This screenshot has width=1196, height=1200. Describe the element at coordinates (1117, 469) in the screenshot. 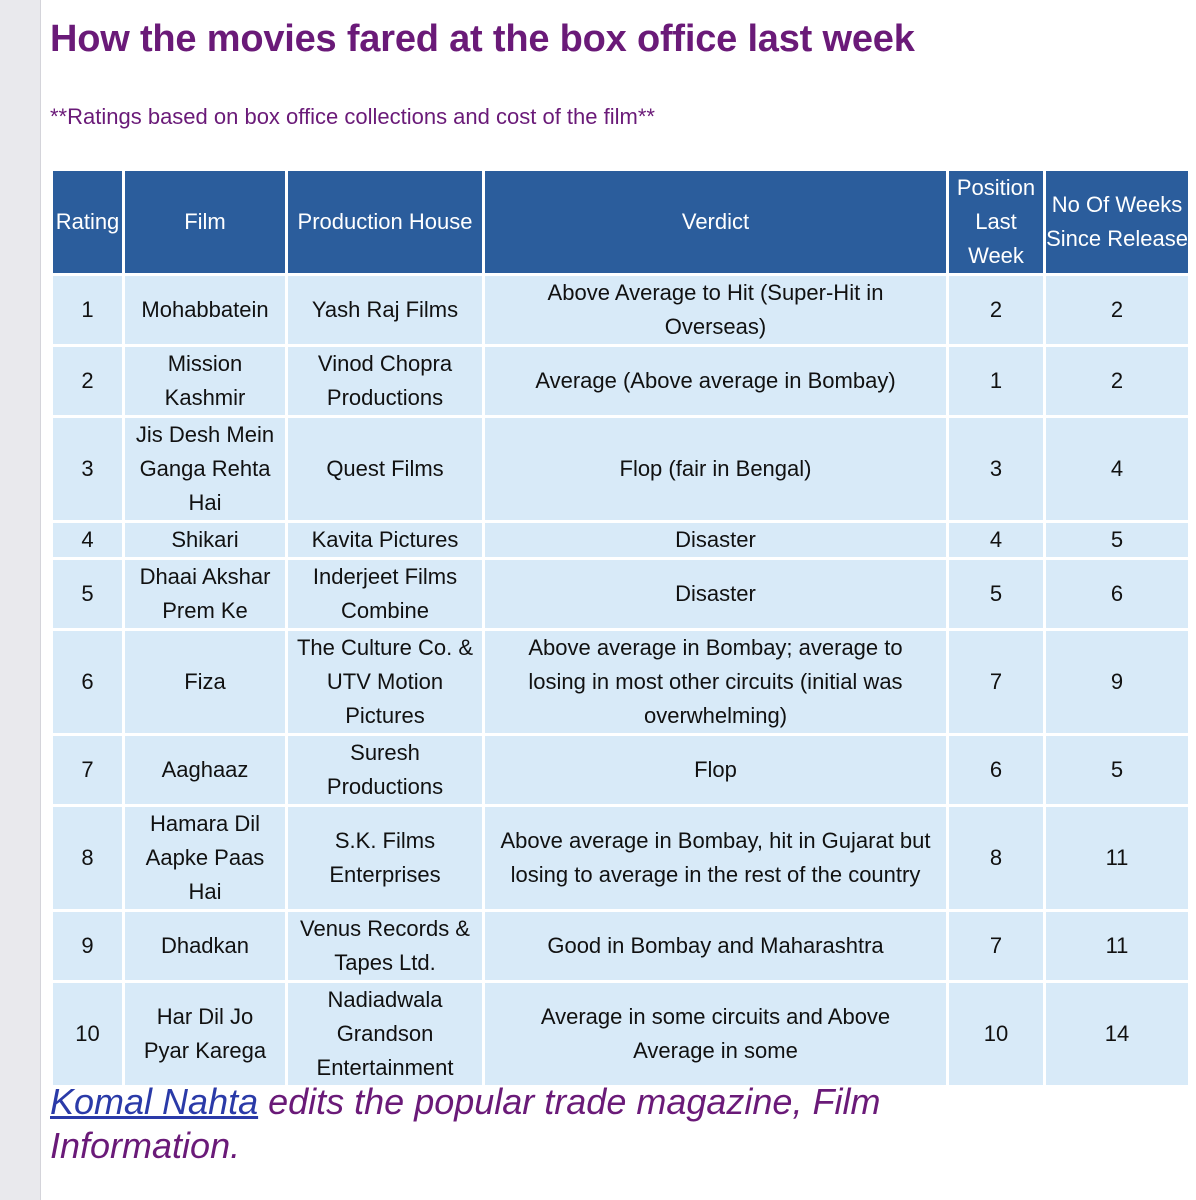

I see `cell-weeks-since-release: 4` at that location.